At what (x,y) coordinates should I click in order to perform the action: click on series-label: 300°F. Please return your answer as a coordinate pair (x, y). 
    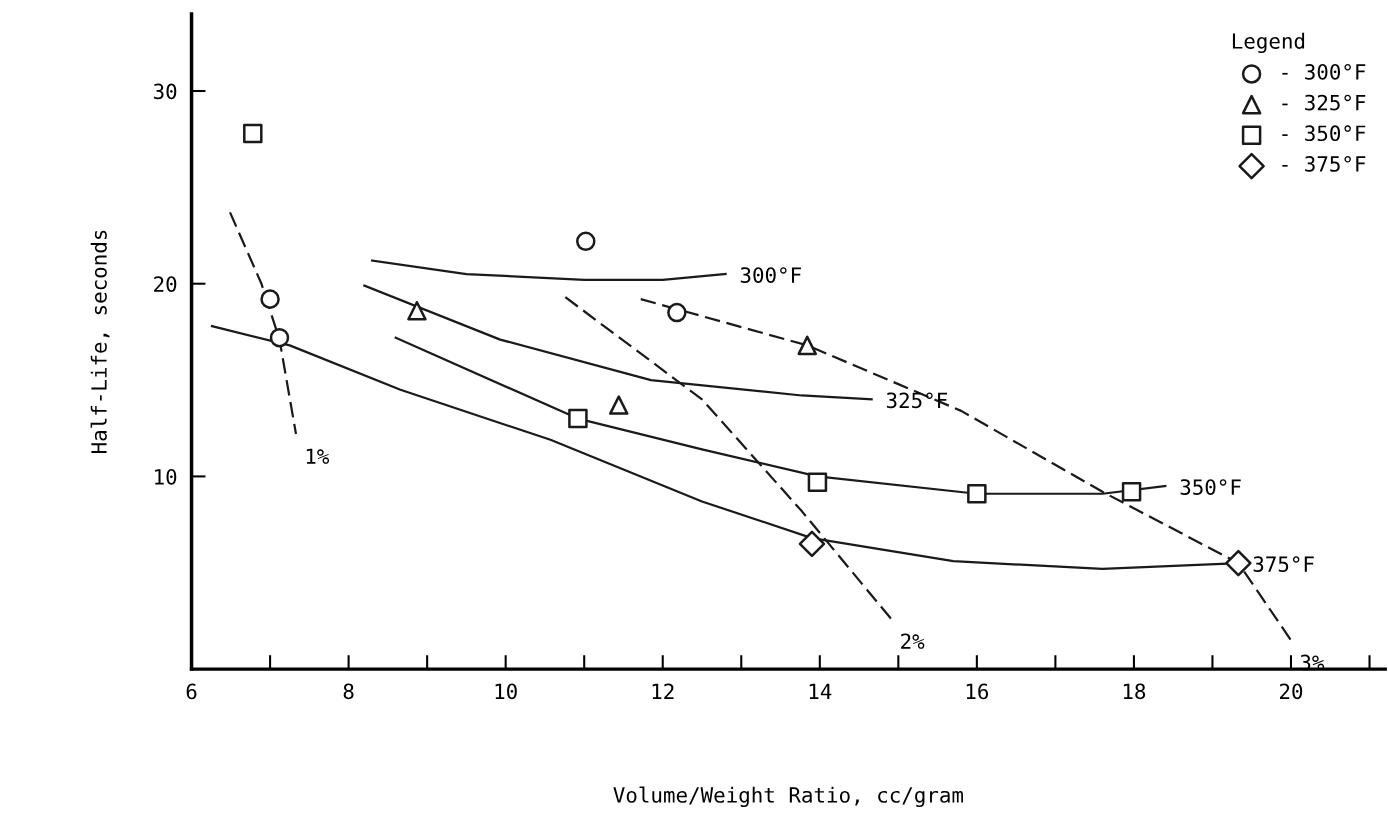
    Looking at the image, I should click on (770, 275).